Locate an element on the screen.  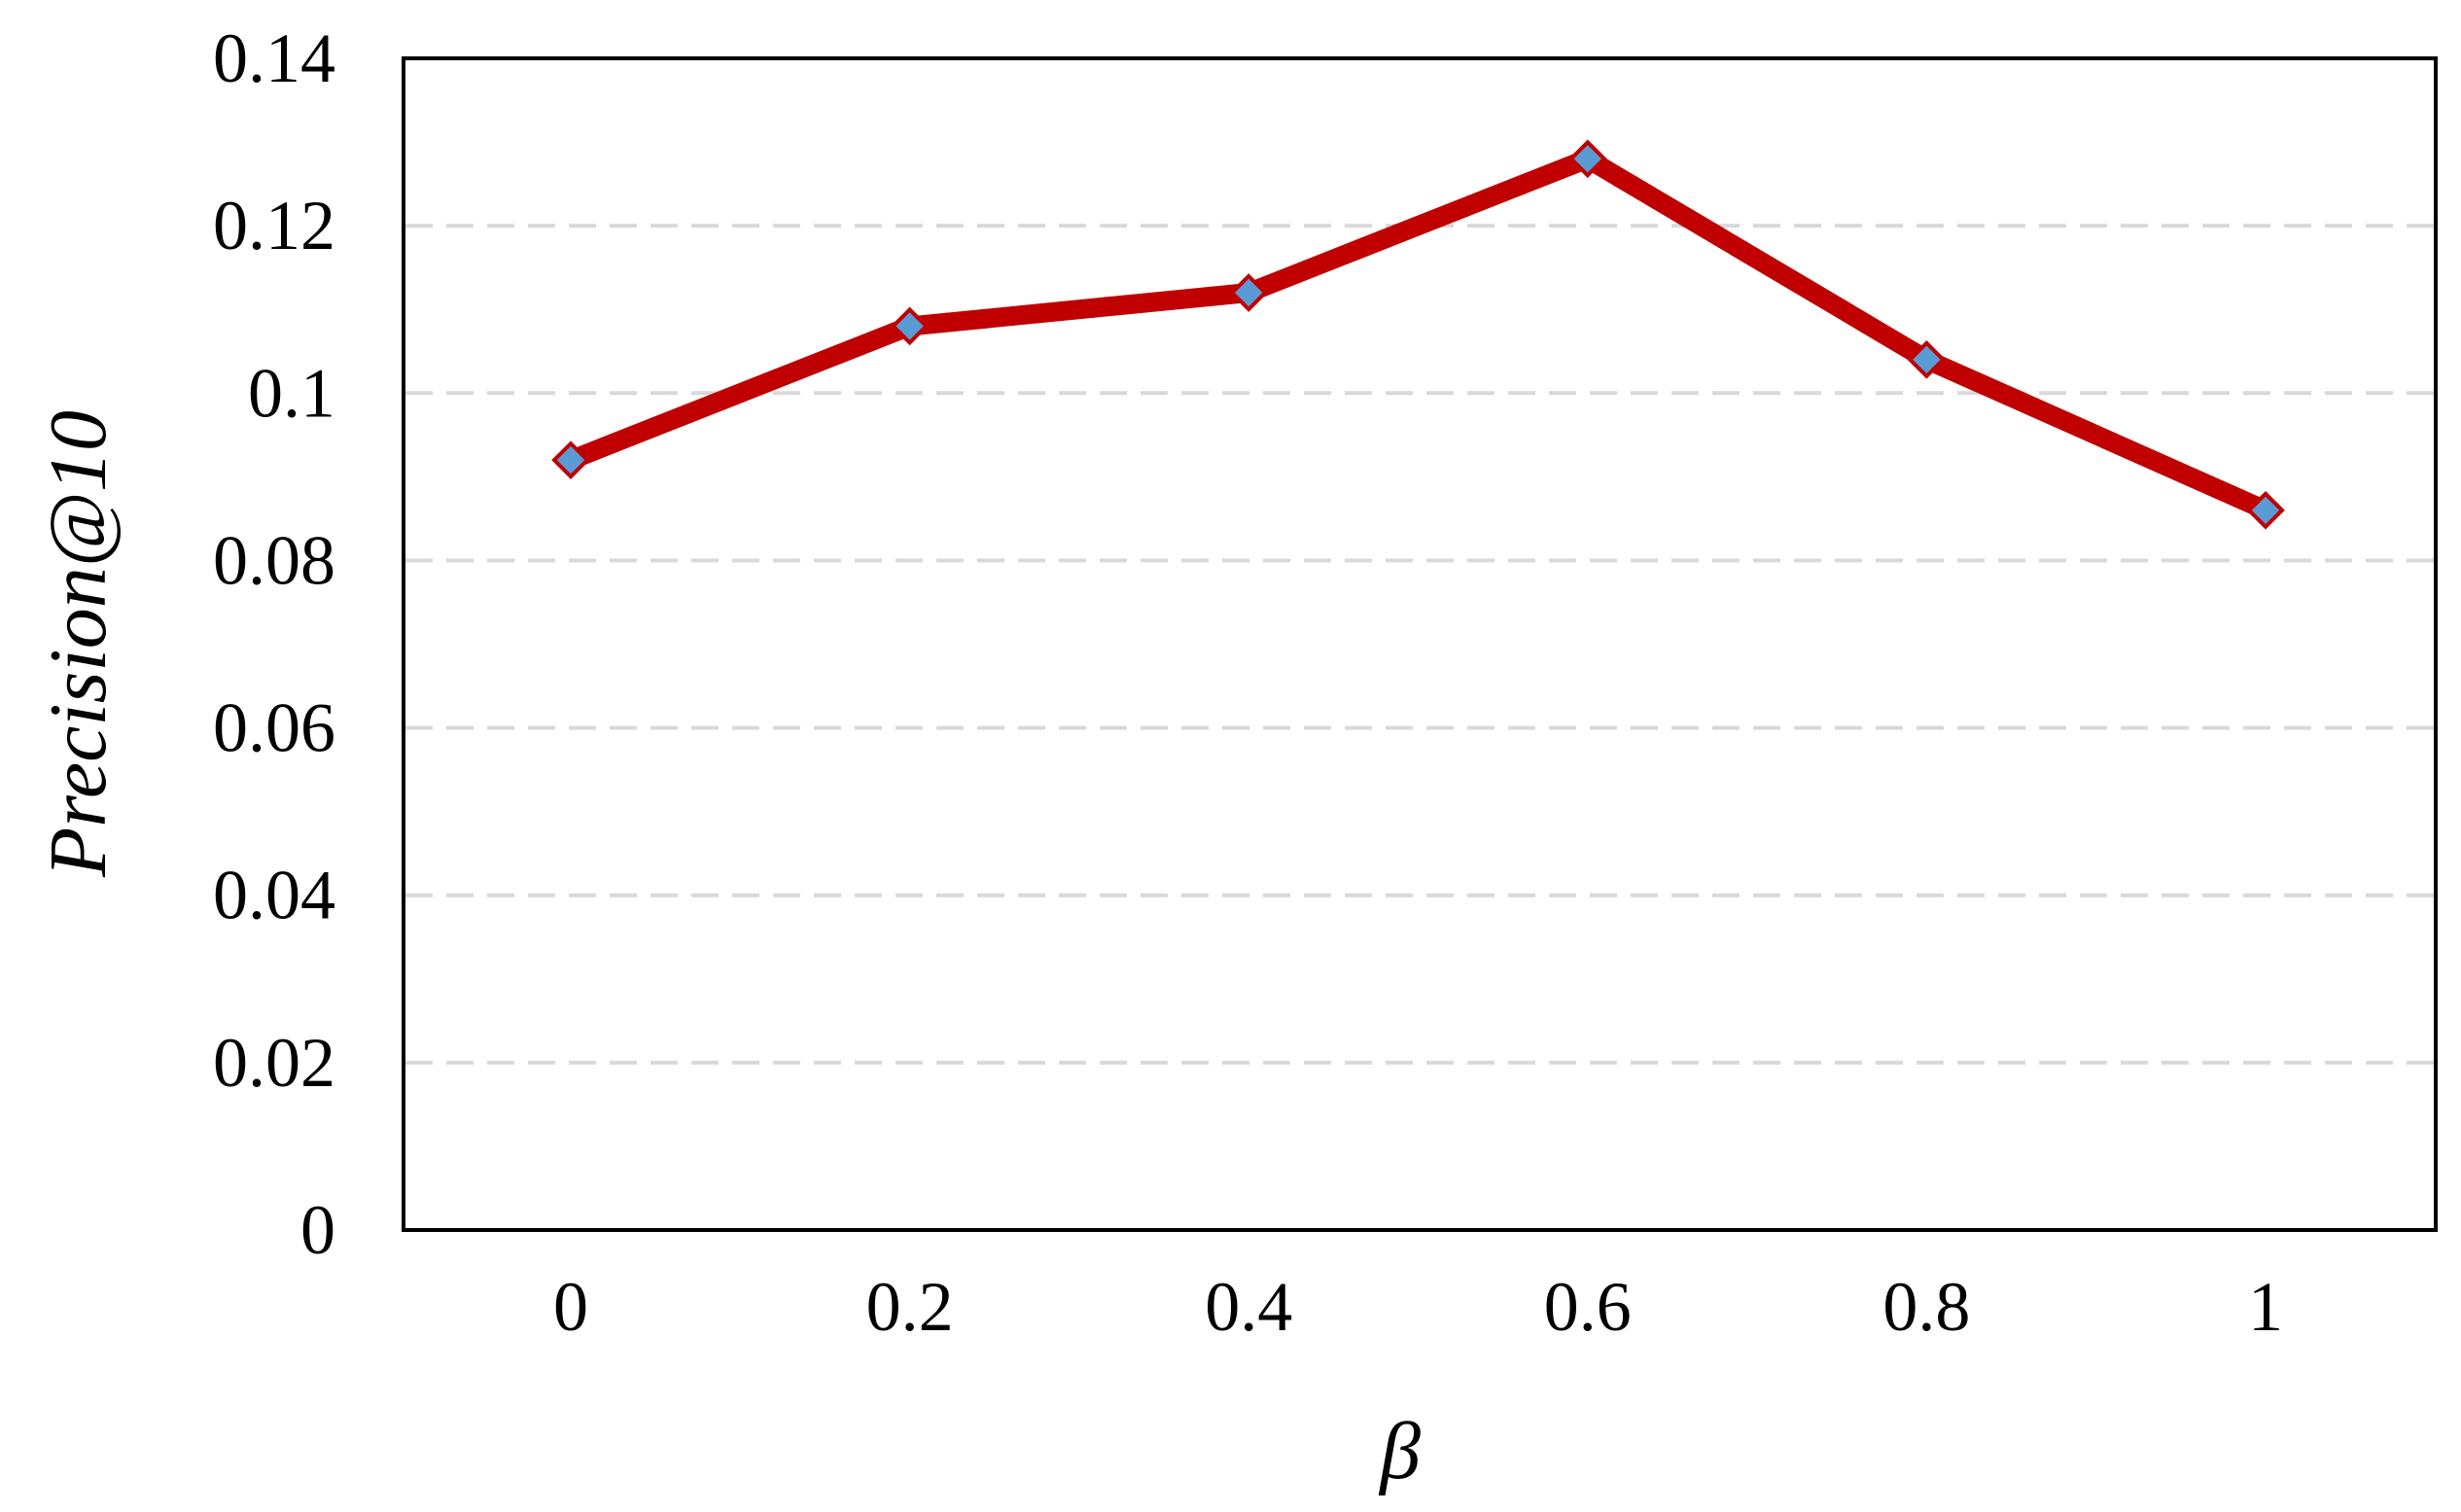
y-axis-title: Precision@10 is located at coordinates (78, 644).